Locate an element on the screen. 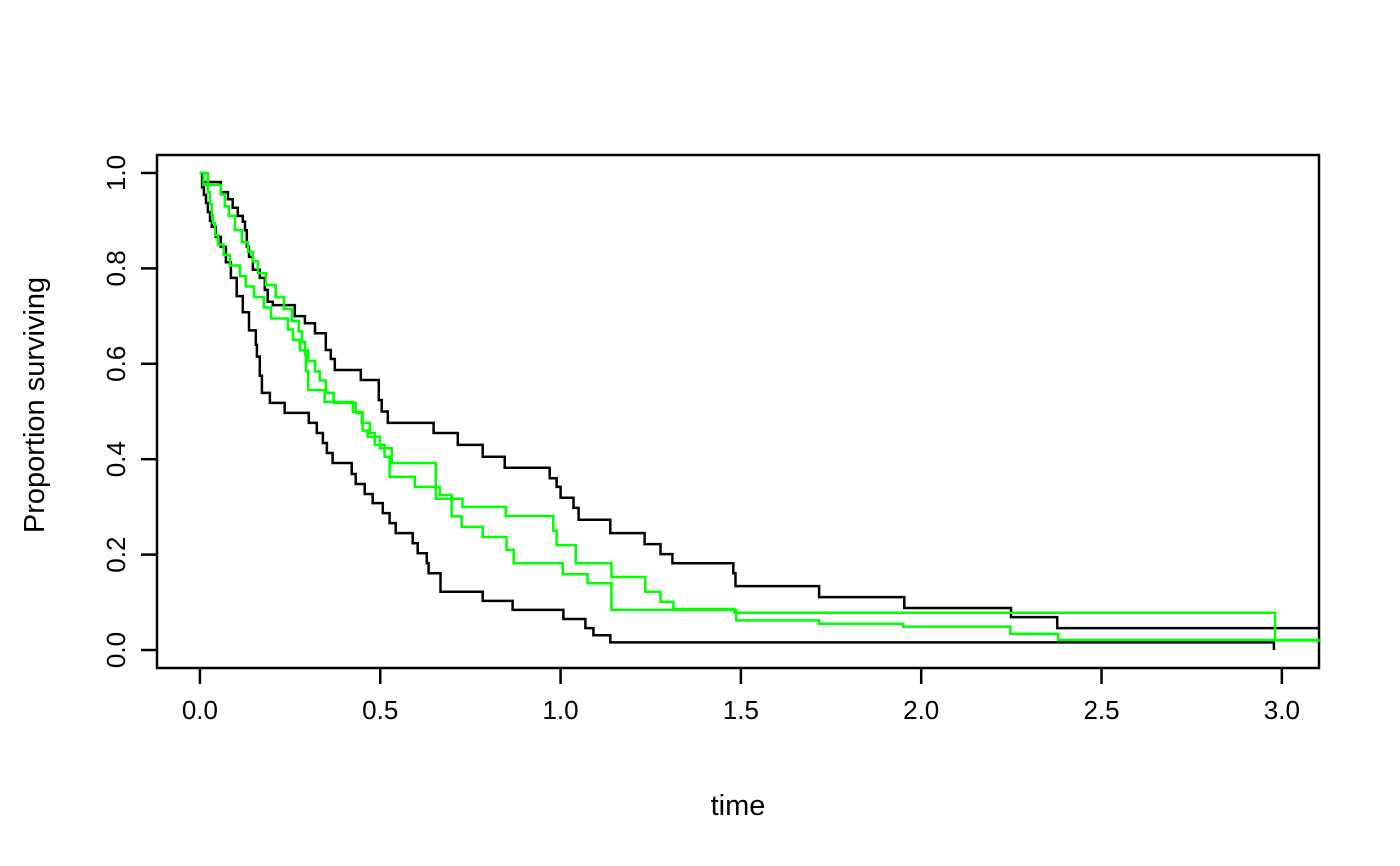 The image size is (1400, 866). x-tick-label: 0.5 is located at coordinates (380, 710).